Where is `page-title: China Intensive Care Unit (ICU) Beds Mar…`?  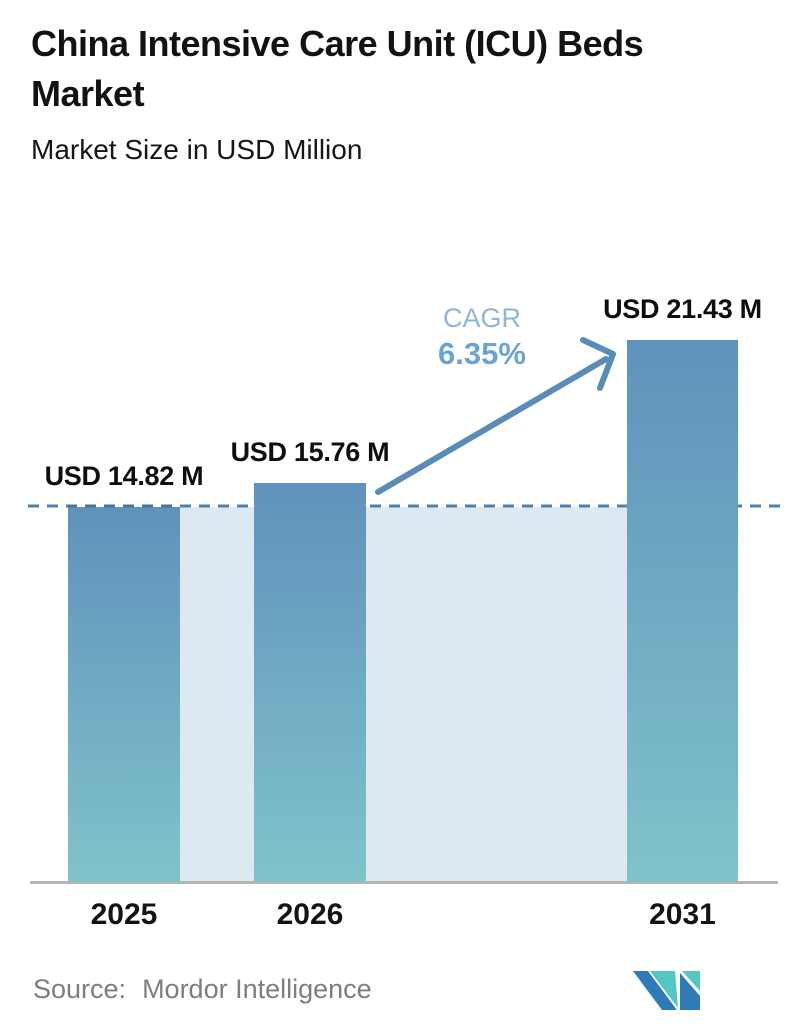 page-title: China Intensive Care Unit (ICU) Beds Mar… is located at coordinates (337, 68).